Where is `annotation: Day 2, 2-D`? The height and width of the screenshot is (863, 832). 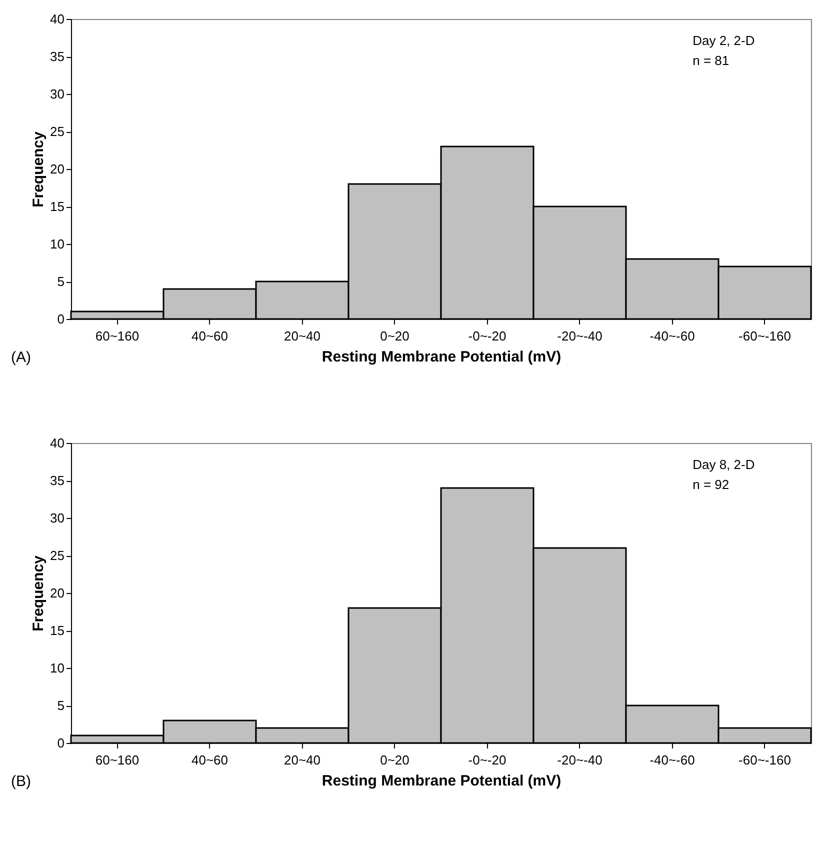
annotation: Day 2, 2-D is located at coordinates (723, 40).